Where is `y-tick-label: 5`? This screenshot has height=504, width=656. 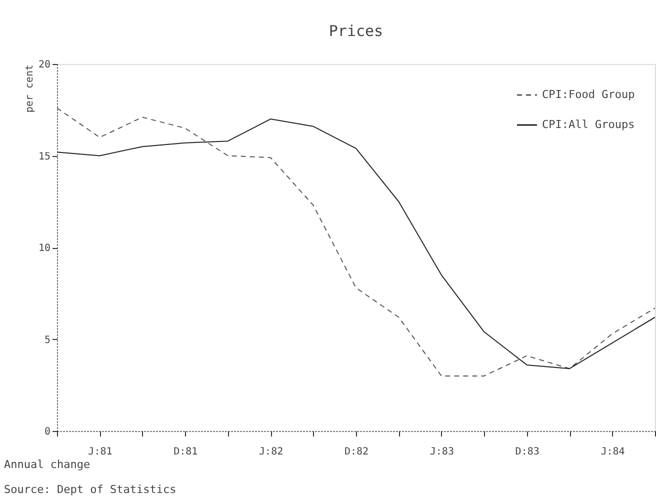 y-tick-label: 5 is located at coordinates (47, 340).